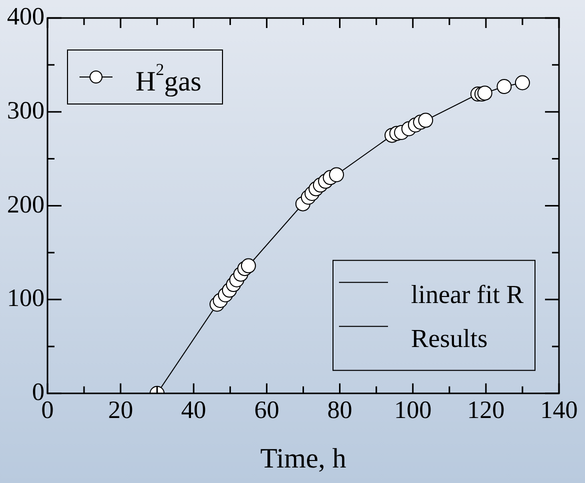 The height and width of the screenshot is (483, 585). Describe the element at coordinates (486, 410) in the screenshot. I see `x-tick-label: 120` at that location.